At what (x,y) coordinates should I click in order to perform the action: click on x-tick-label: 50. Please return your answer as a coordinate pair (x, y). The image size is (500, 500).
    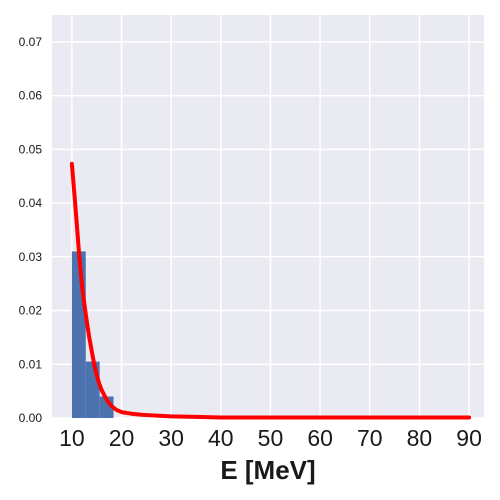
    Looking at the image, I should click on (271, 438).